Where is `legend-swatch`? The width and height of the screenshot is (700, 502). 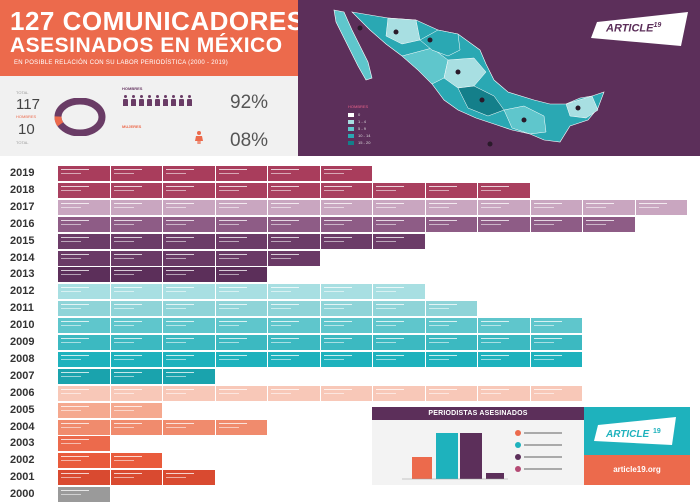
legend-swatch is located at coordinates (351, 128).